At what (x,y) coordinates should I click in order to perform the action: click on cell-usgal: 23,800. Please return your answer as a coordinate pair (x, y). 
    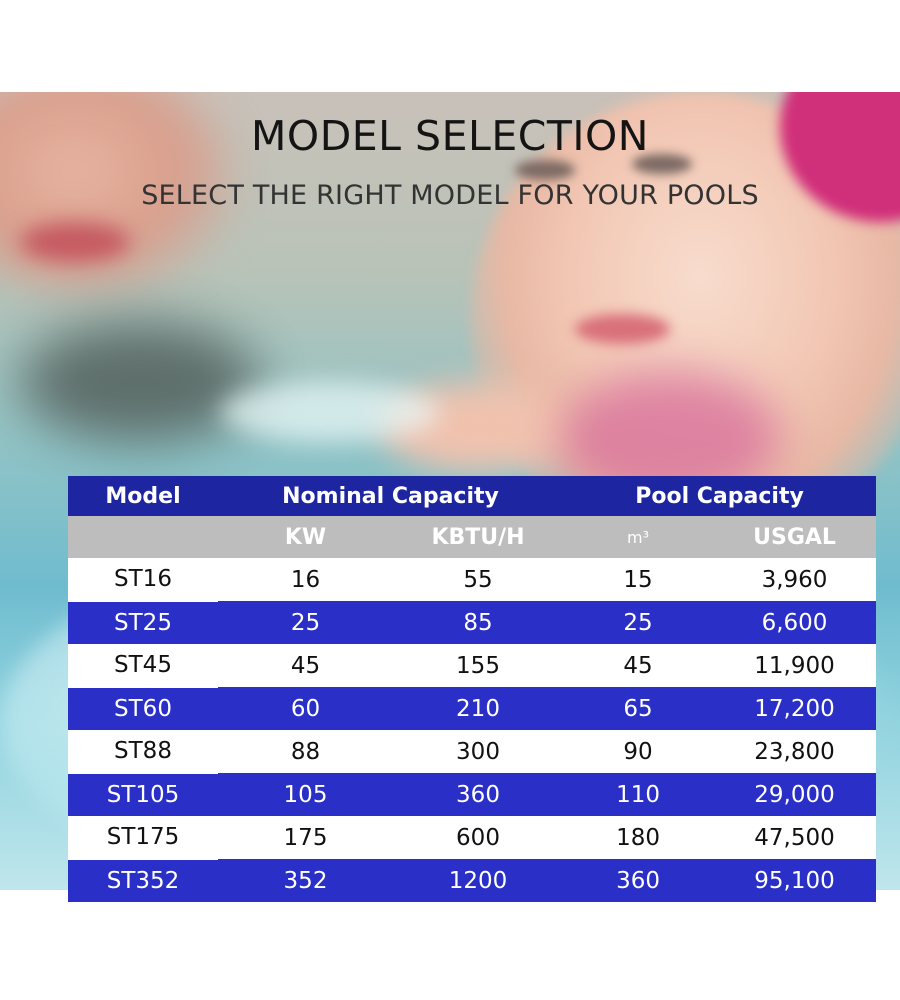
    Looking at the image, I should click on (795, 751).